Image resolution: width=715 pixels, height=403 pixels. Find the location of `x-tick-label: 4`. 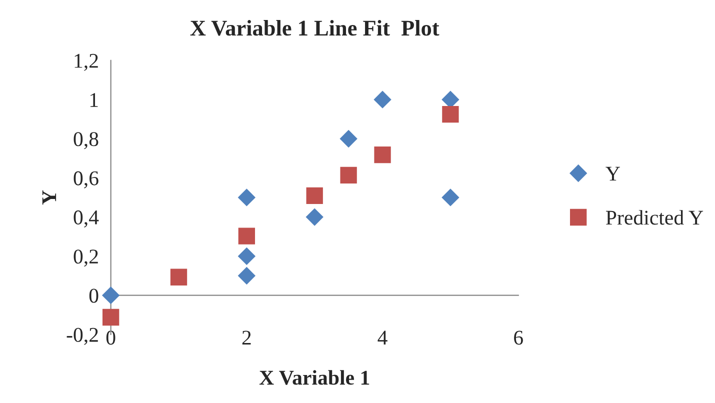

x-tick-label: 4 is located at coordinates (383, 337).